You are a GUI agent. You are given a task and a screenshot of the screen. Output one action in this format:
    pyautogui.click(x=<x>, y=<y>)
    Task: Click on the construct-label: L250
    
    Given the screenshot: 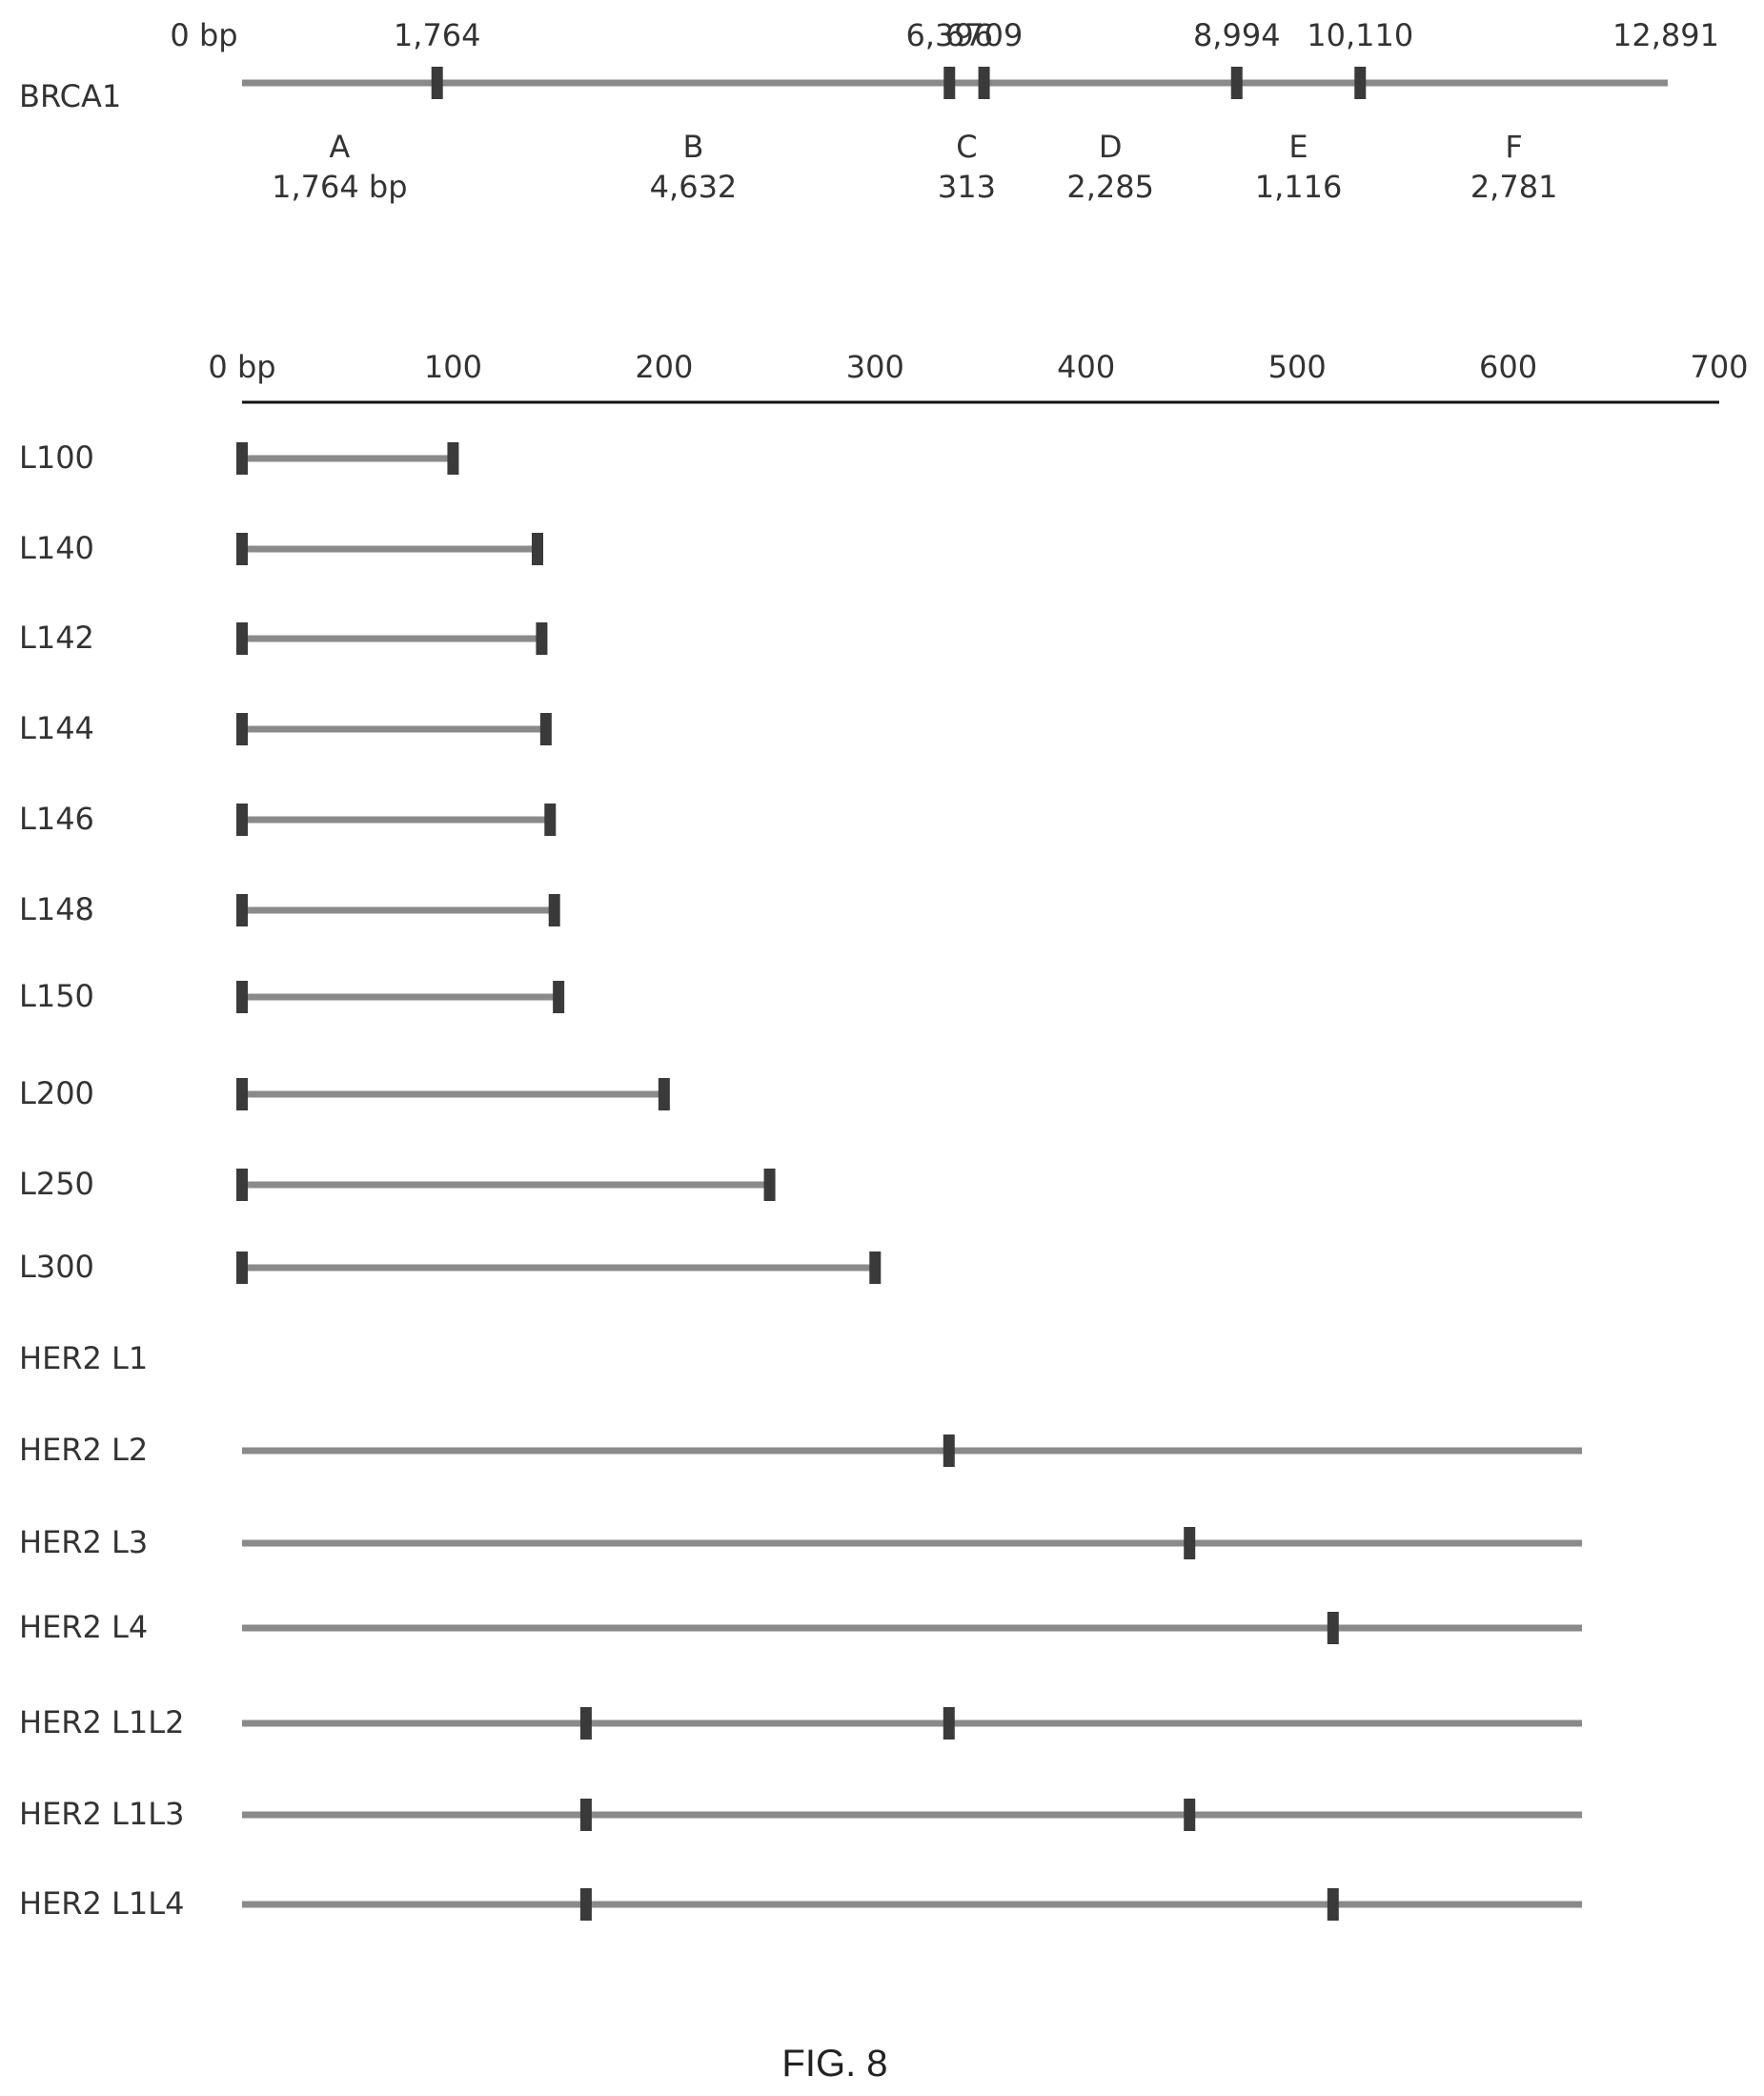 What is the action you would take?
    pyautogui.click(x=57, y=1184)
    